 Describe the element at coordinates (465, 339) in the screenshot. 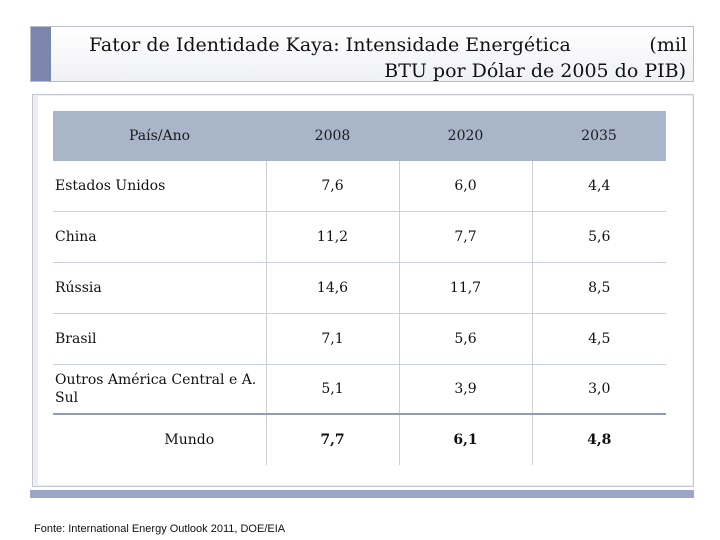

I see `row-value-2020: 5,6` at that location.